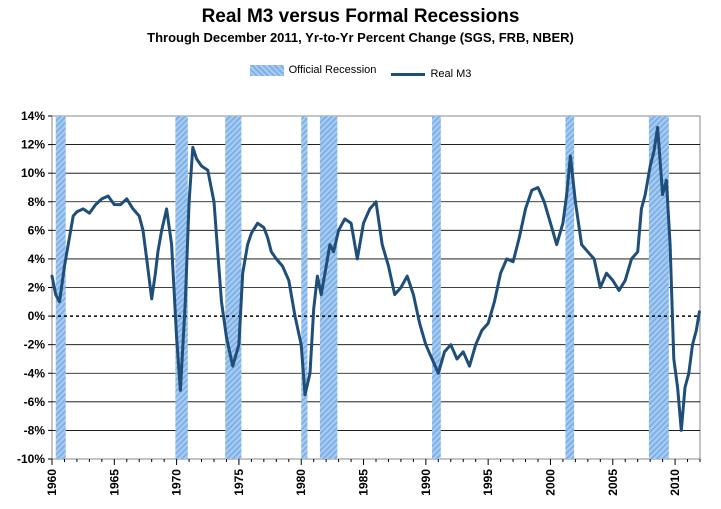 The height and width of the screenshot is (509, 721). I want to click on x-tick-label: 2010, so click(675, 482).